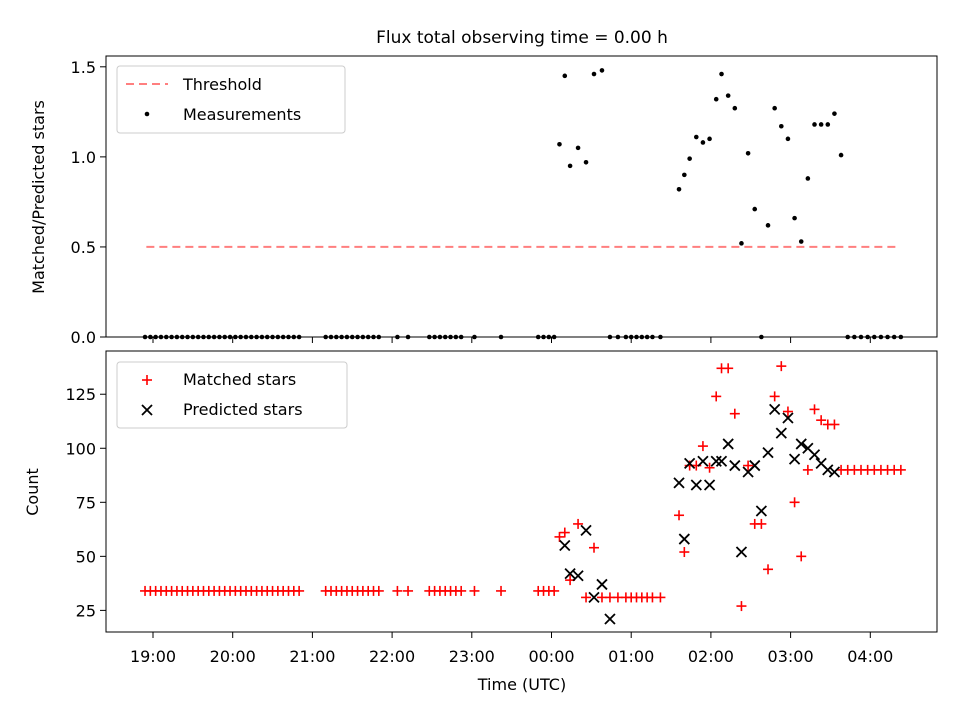 The width and height of the screenshot is (960, 720). Describe the element at coordinates (243, 409) in the screenshot. I see `legend-predicted-label: Predicted stars` at that location.